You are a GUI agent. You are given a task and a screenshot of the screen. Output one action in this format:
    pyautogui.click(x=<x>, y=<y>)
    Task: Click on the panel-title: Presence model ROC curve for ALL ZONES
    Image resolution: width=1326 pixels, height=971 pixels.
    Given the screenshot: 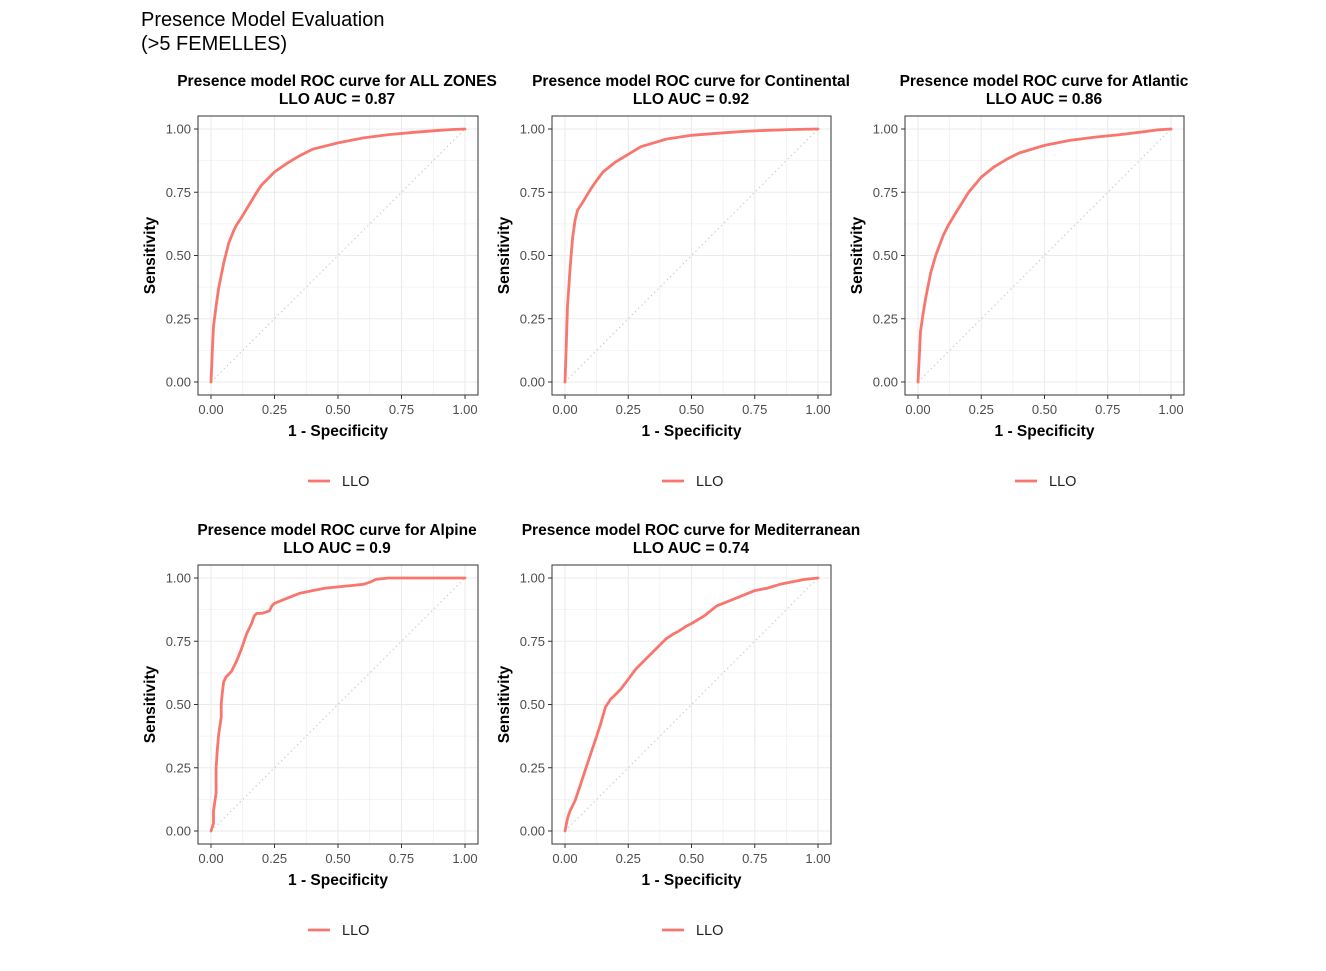 What is the action you would take?
    pyautogui.click(x=337, y=81)
    